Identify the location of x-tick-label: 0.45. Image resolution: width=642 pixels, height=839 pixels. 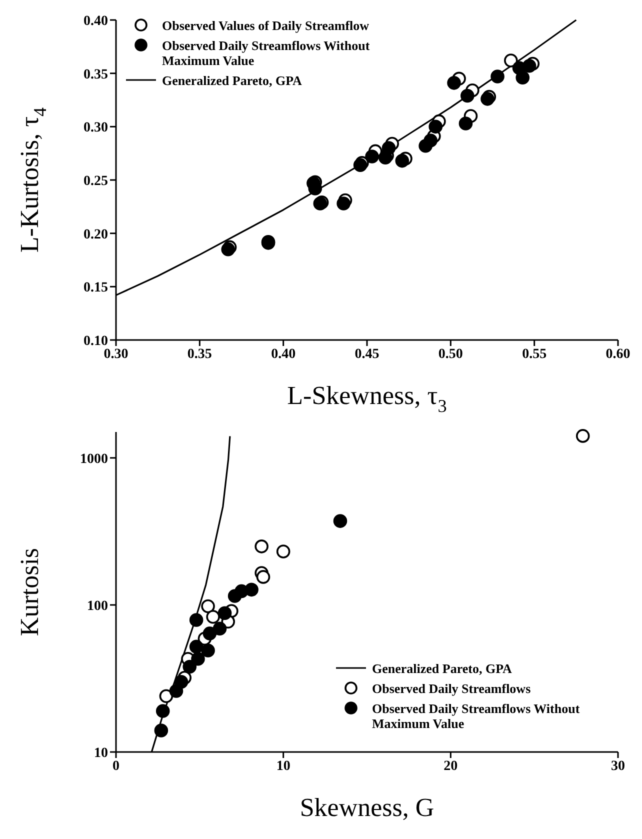
(367, 354).